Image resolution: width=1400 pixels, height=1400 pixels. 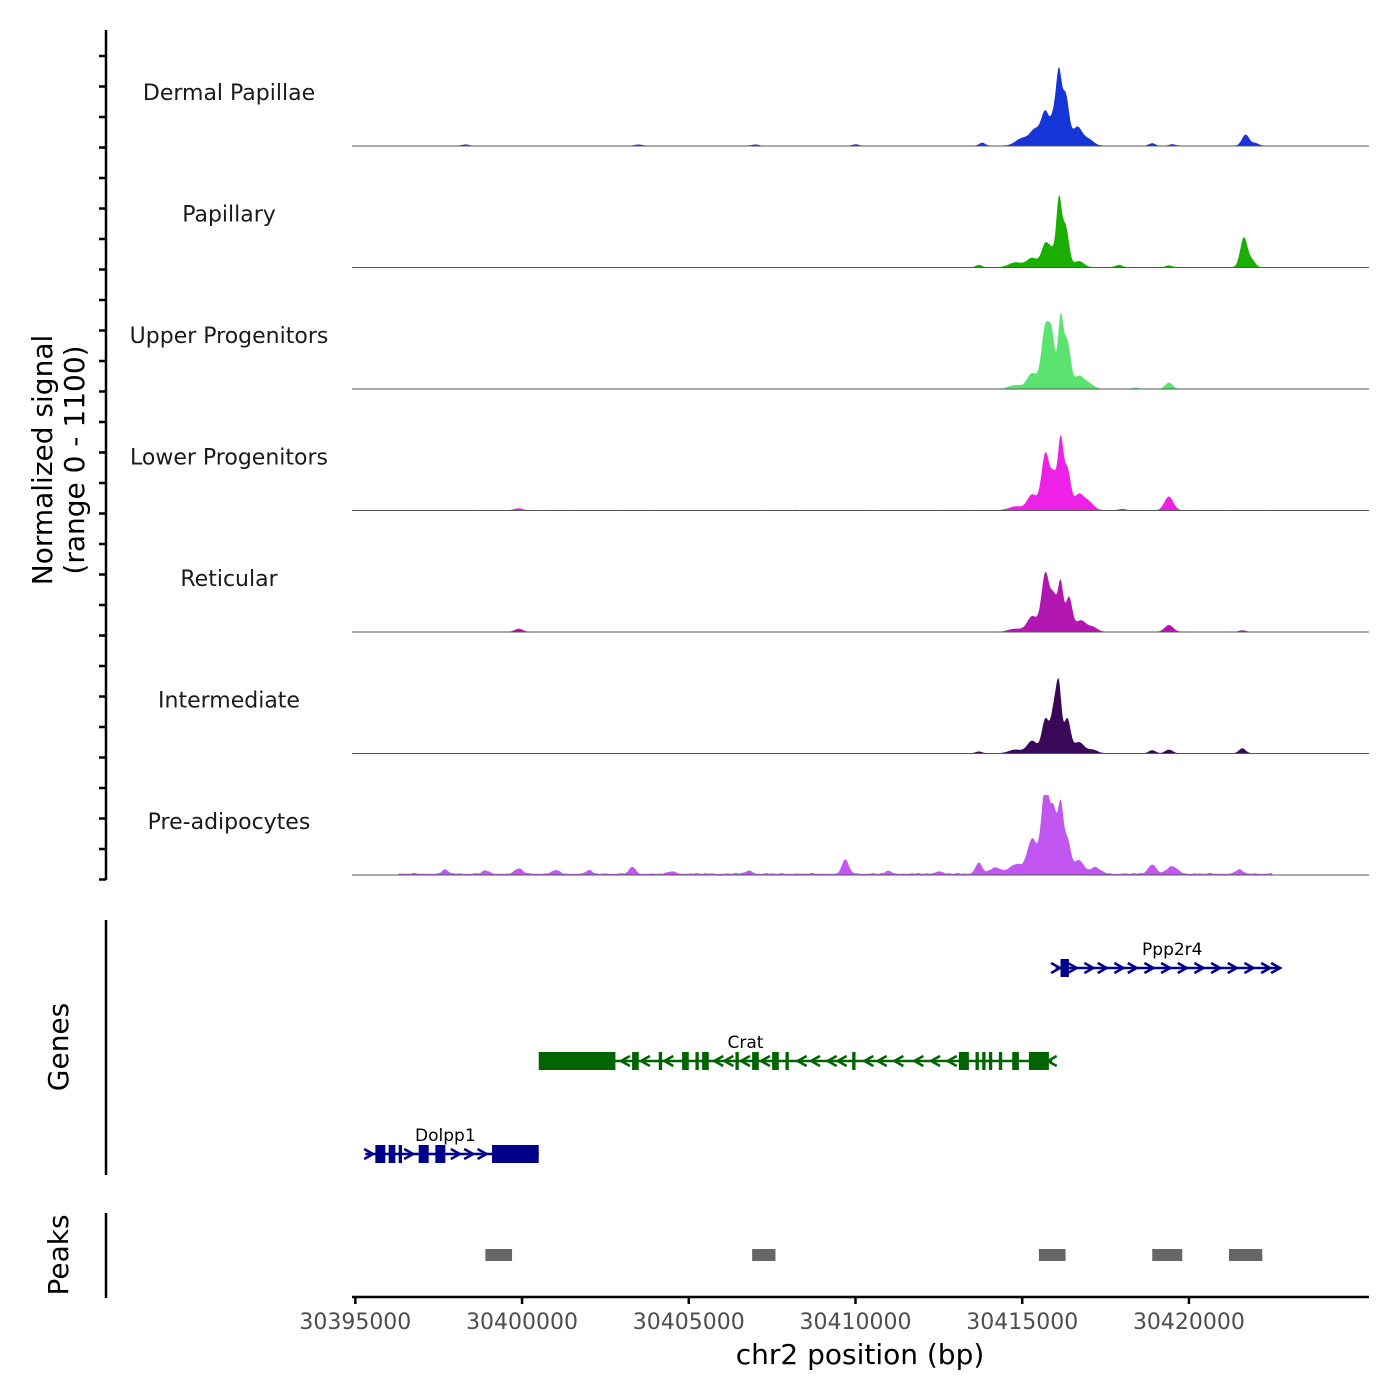 What do you see at coordinates (1022, 1322) in the screenshot?
I see `x-tick-label: 30415000` at bounding box center [1022, 1322].